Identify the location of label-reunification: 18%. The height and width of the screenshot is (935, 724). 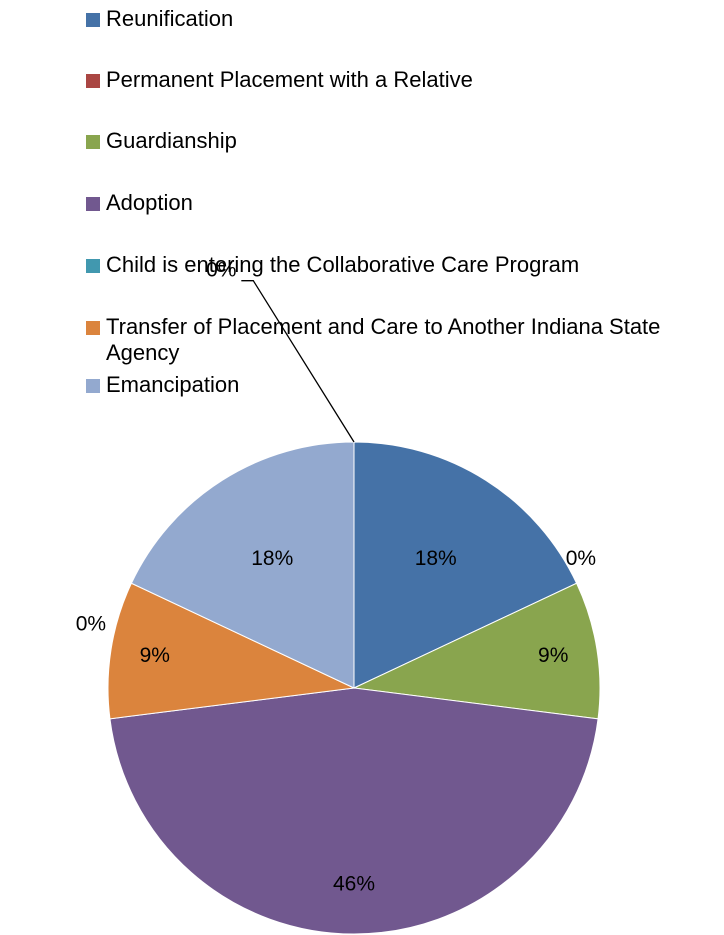
(436, 558).